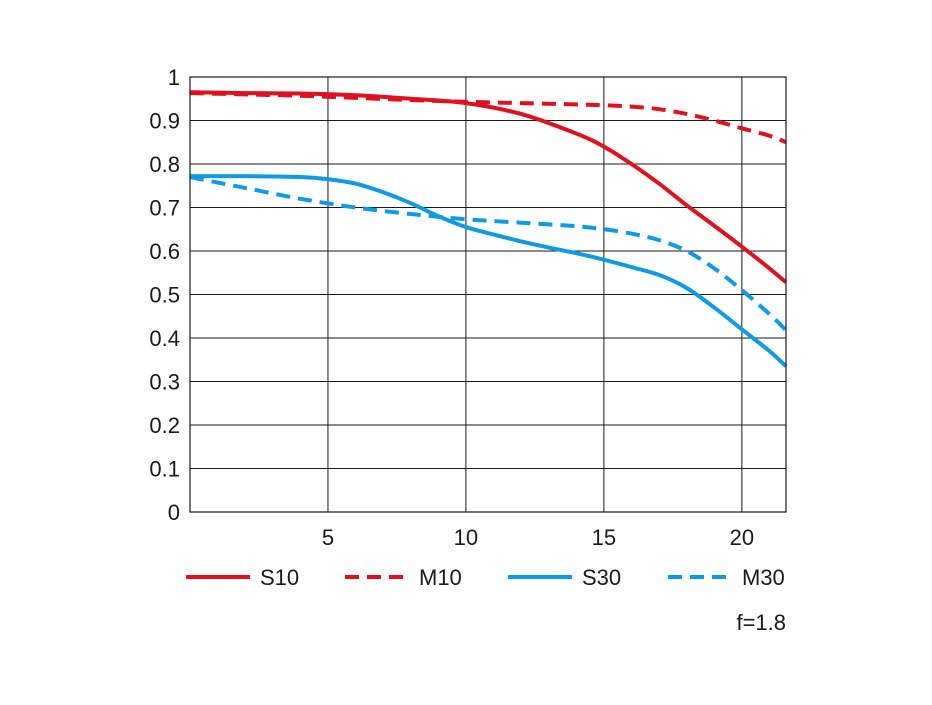 This screenshot has height=705, width=932. I want to click on y-tick-label: 0.1, so click(164, 469).